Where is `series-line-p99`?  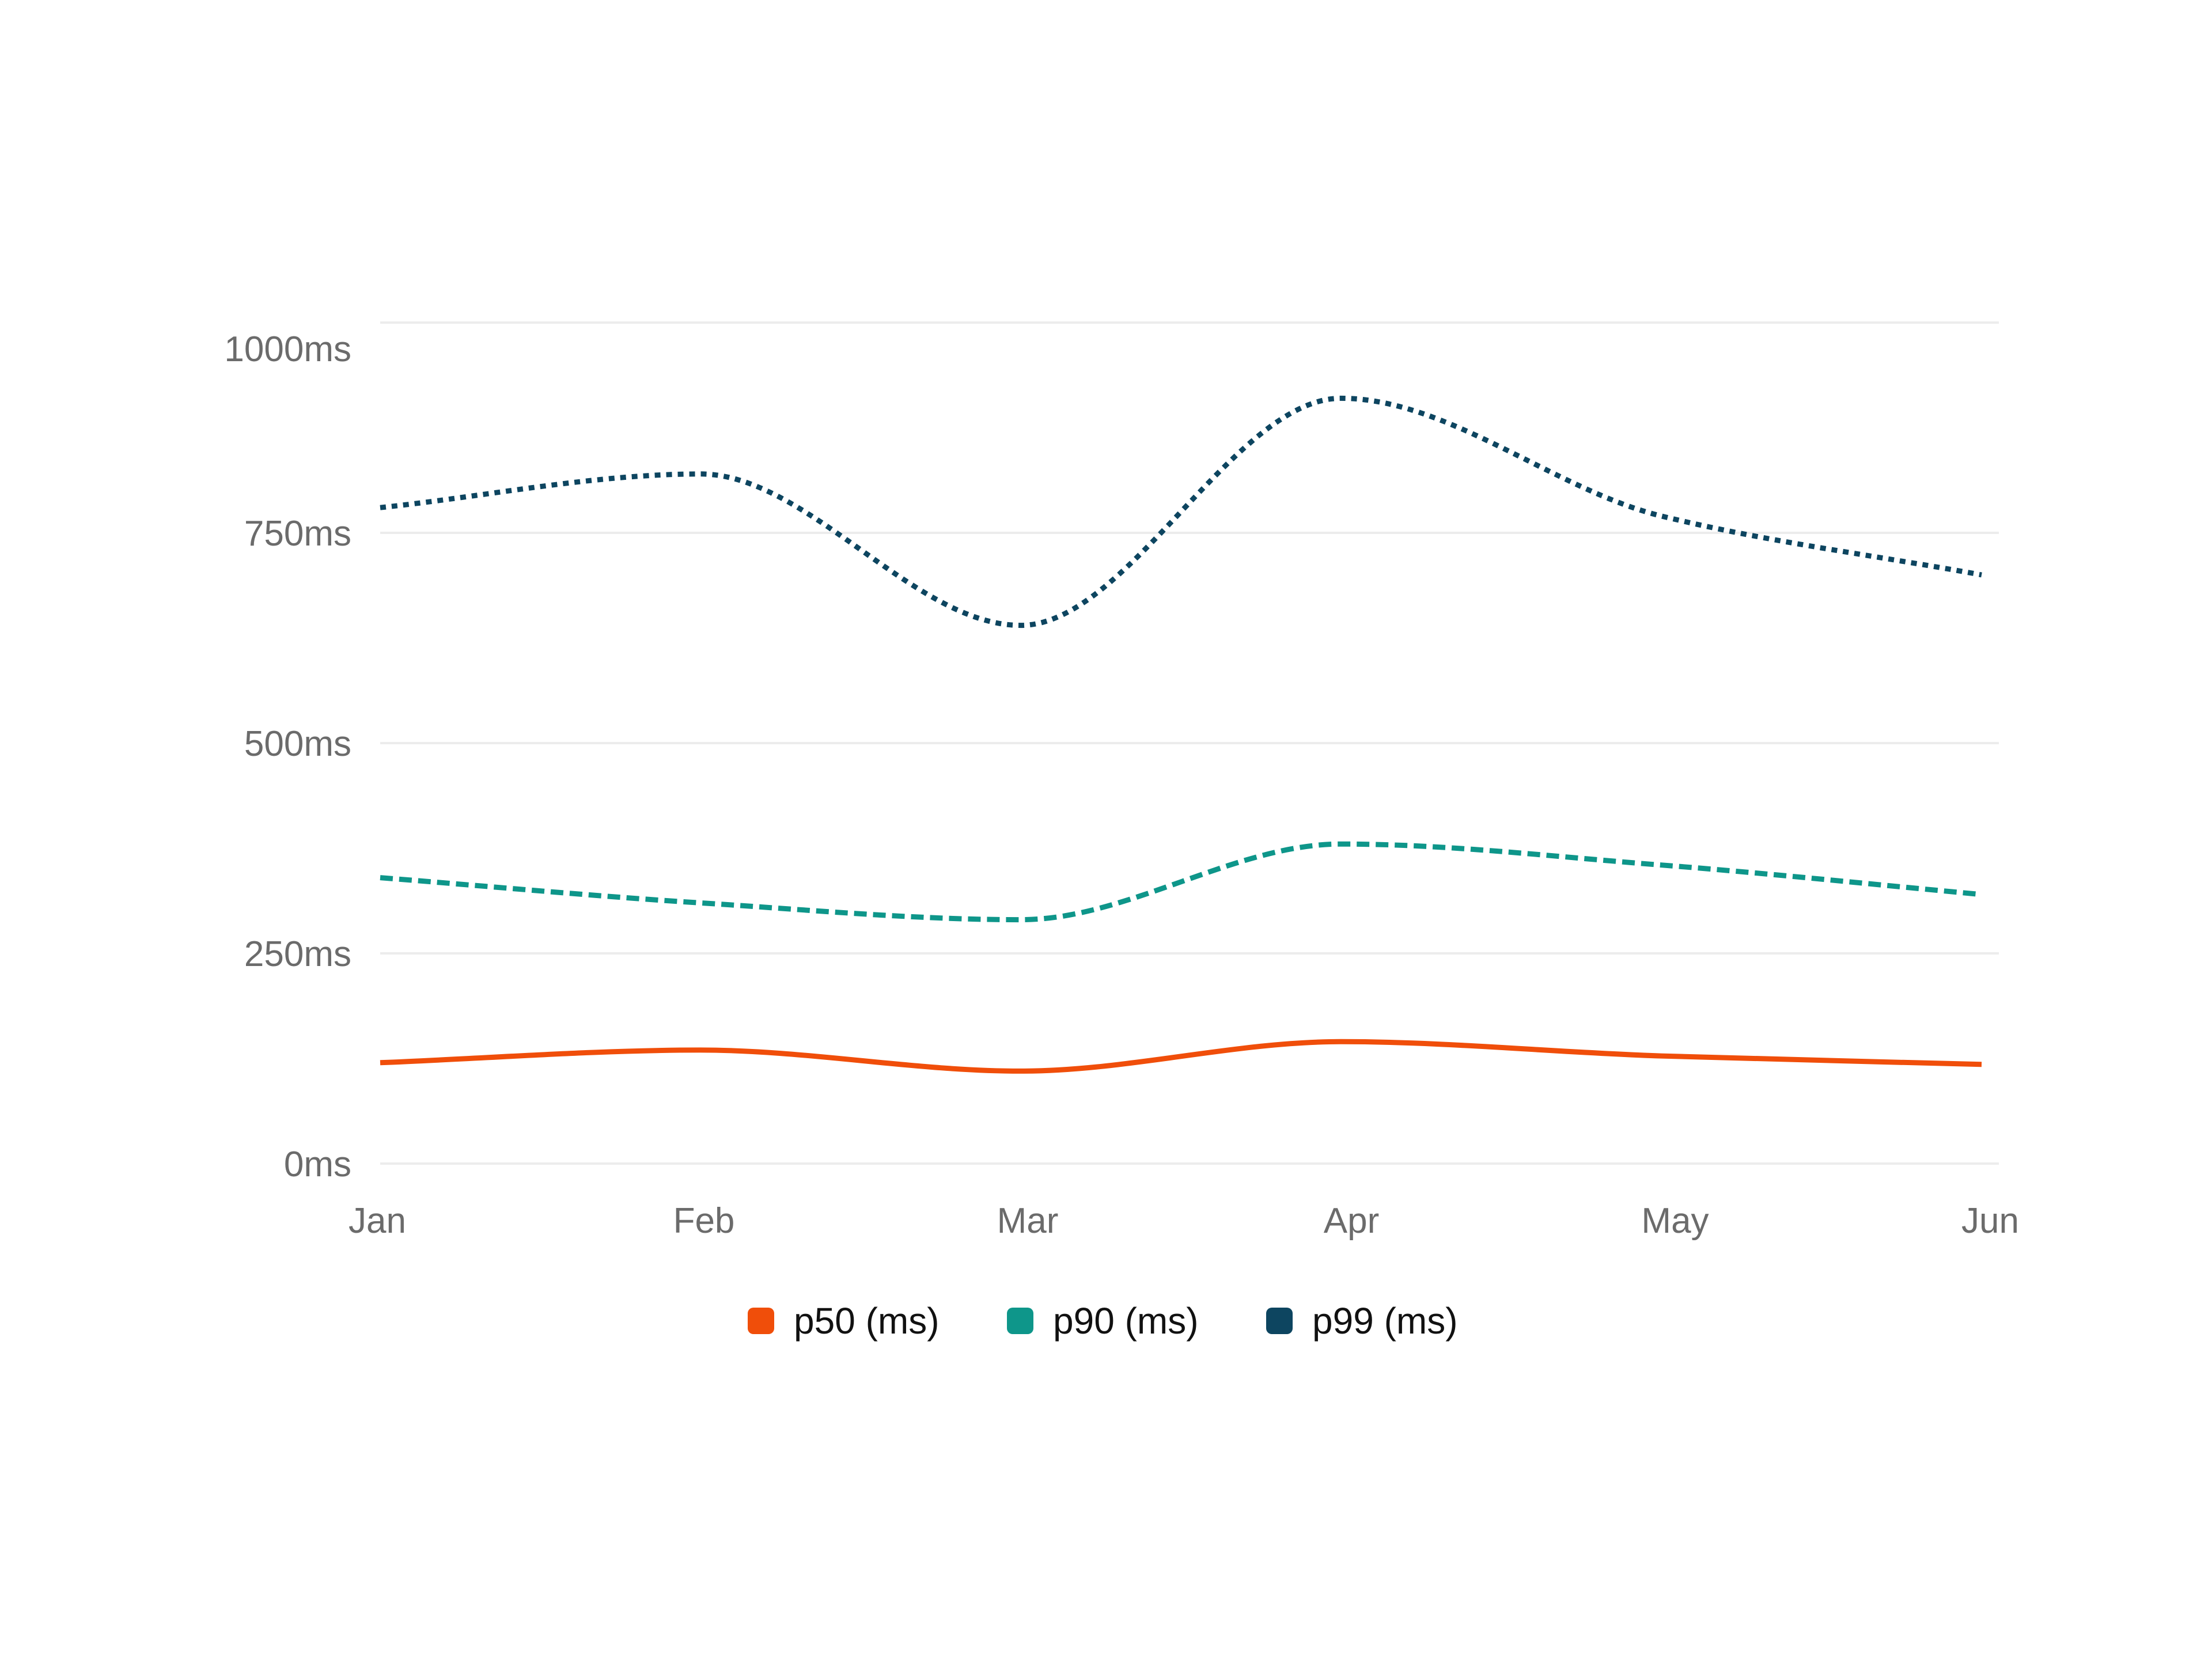
series-line-p99 is located at coordinates (1181, 511).